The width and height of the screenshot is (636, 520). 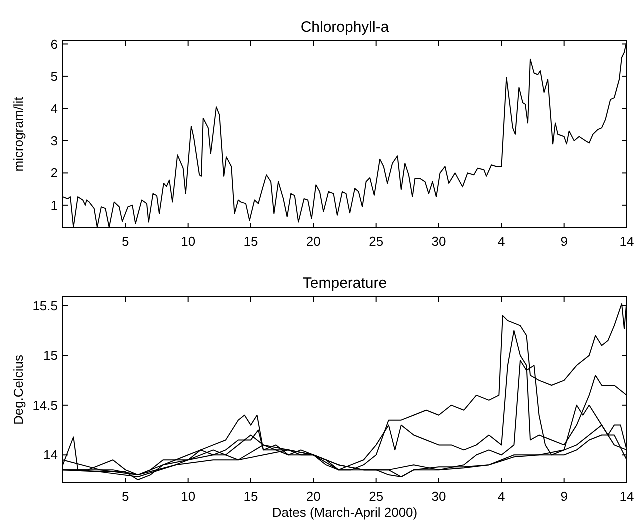 What do you see at coordinates (18, 134) in the screenshot?
I see `y-axis-title: microgram/lit` at bounding box center [18, 134].